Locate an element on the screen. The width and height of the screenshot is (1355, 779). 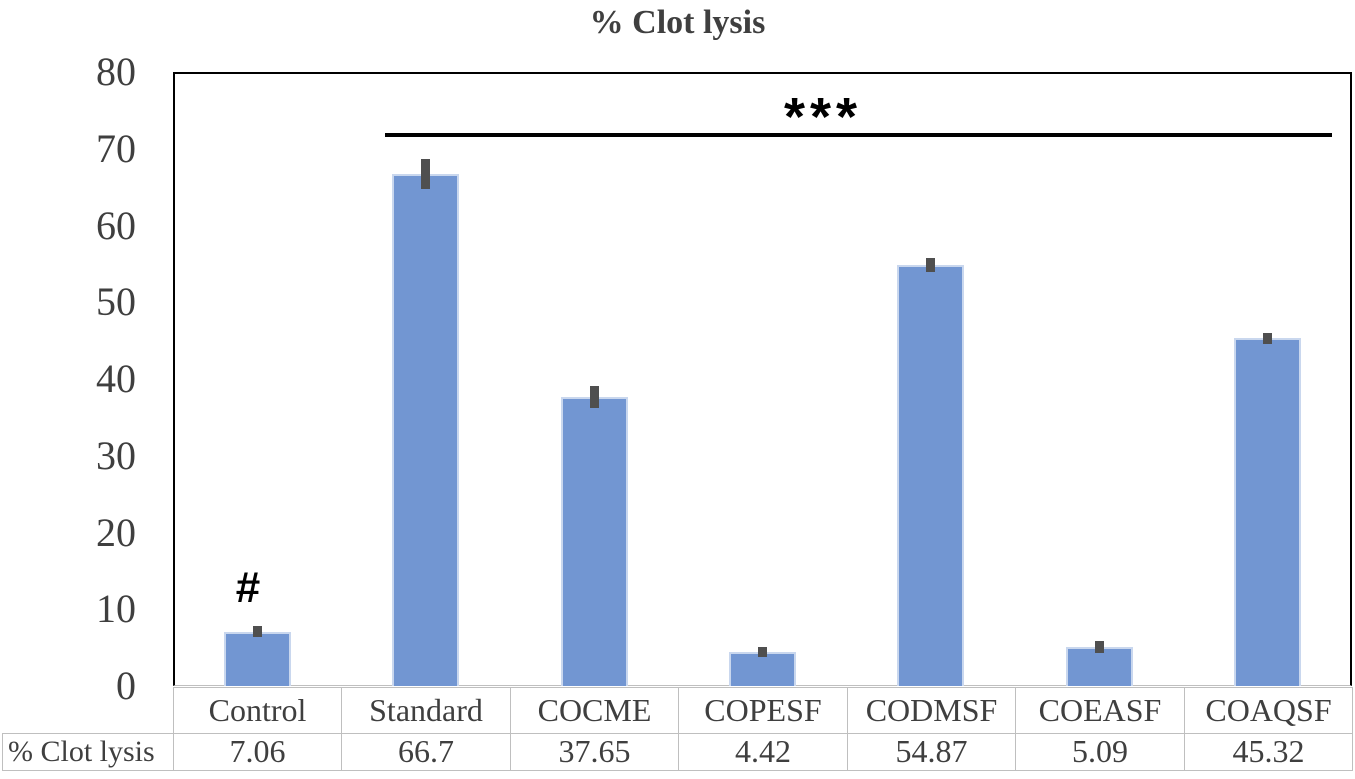
table-row-header: % Clot lysis is located at coordinates (88, 752).